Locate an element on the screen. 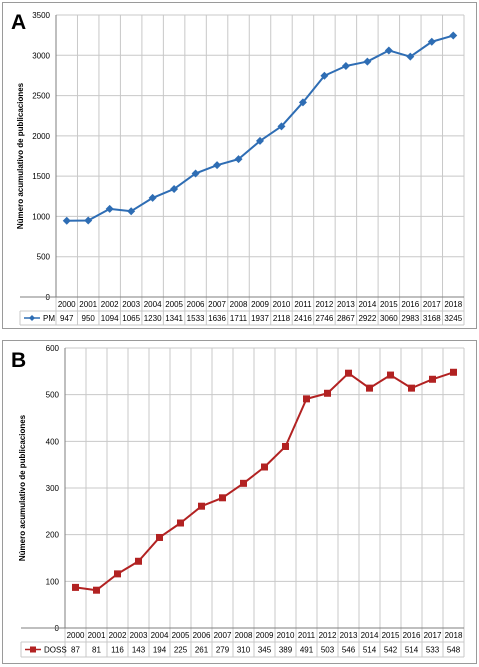  panel-label-b: B is located at coordinates (19, 360).